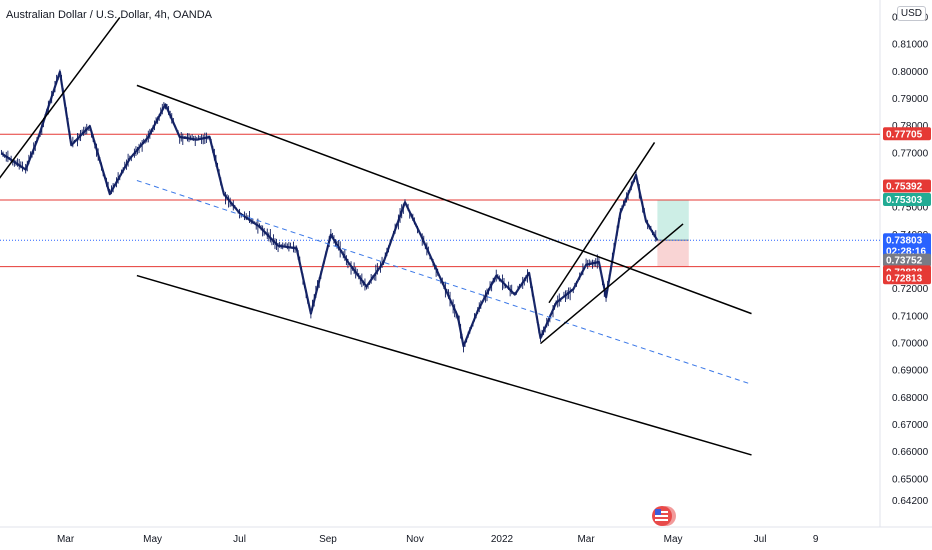 The height and width of the screenshot is (550, 932). Describe the element at coordinates (502, 539) in the screenshot. I see `x-tick-label: 2022` at that location.